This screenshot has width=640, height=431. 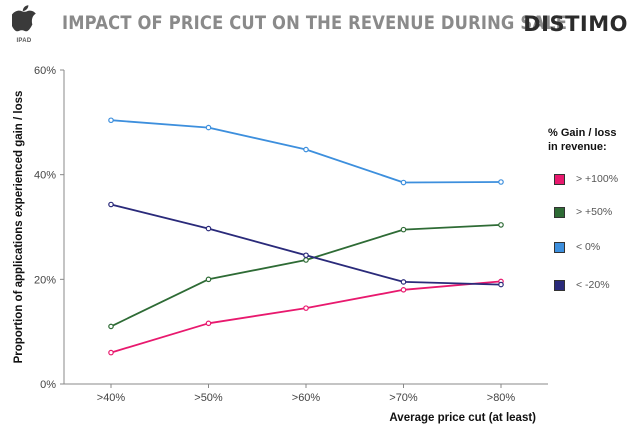 I want to click on x-tick-label: >40%, so click(x=111, y=398).